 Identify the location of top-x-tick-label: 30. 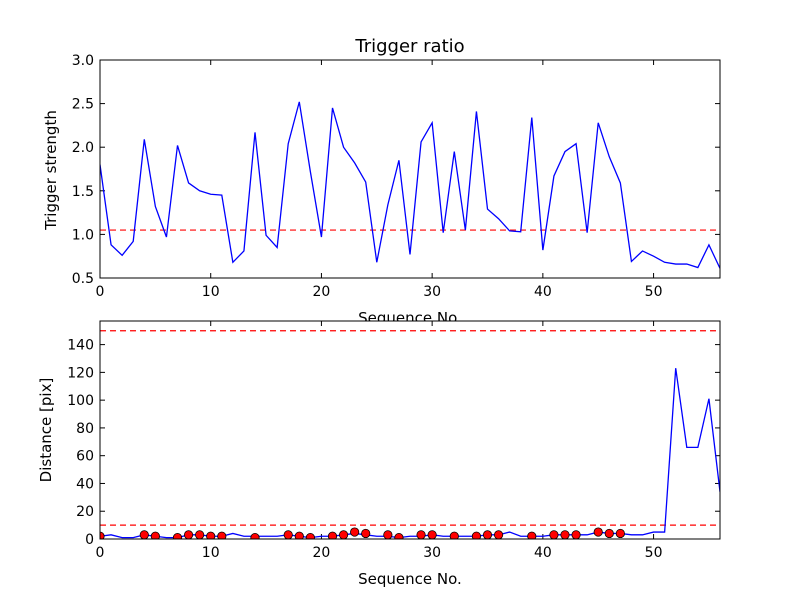
(432, 292).